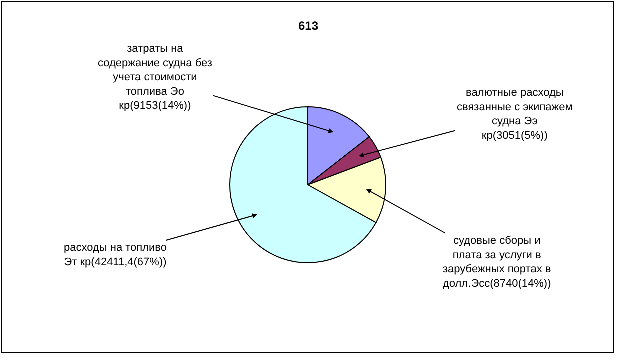  I want to click on slice-label: валютные расходы связанные с экипажем судна Ээ кр(3051(5%)), so click(515, 114).